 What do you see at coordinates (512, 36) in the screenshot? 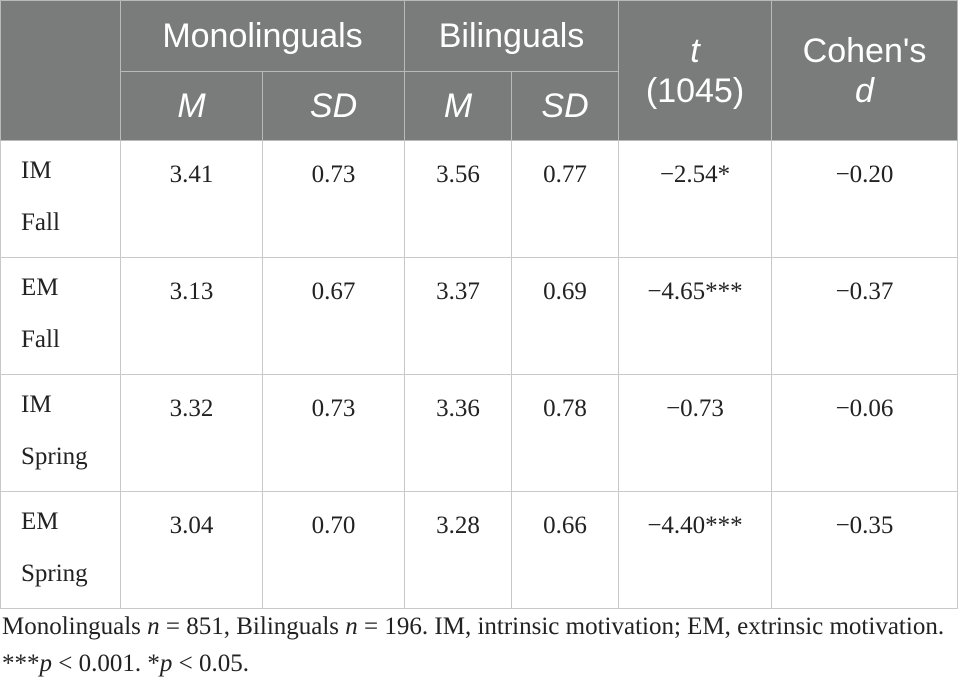
I see `header-bilinguals: Bilinguals` at bounding box center [512, 36].